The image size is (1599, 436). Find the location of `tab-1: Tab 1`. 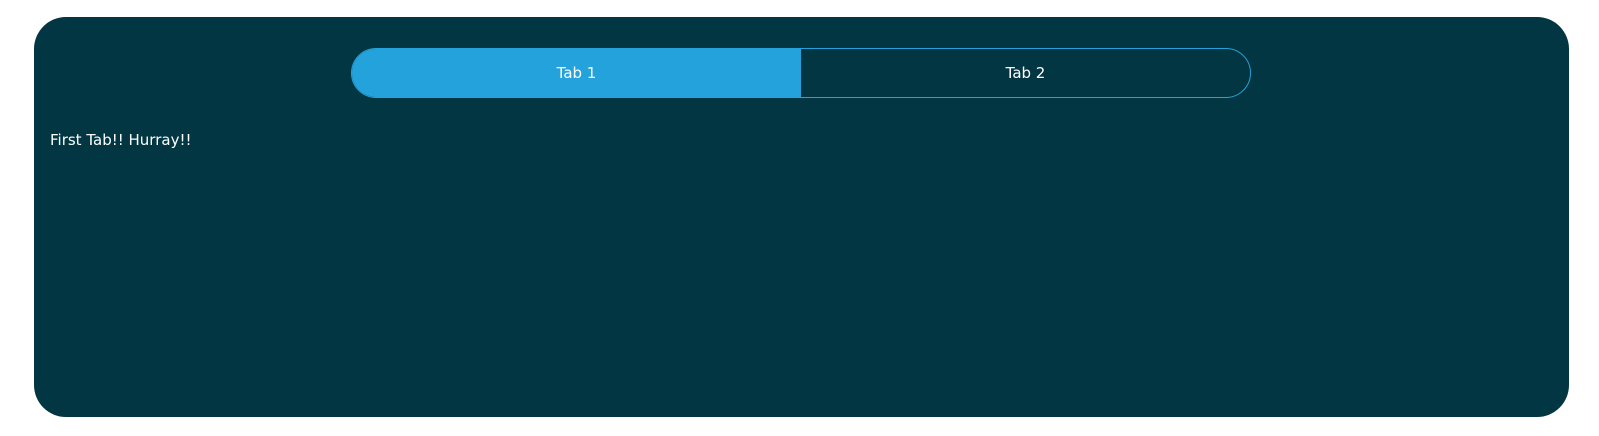

tab-1: Tab 1 is located at coordinates (576, 73).